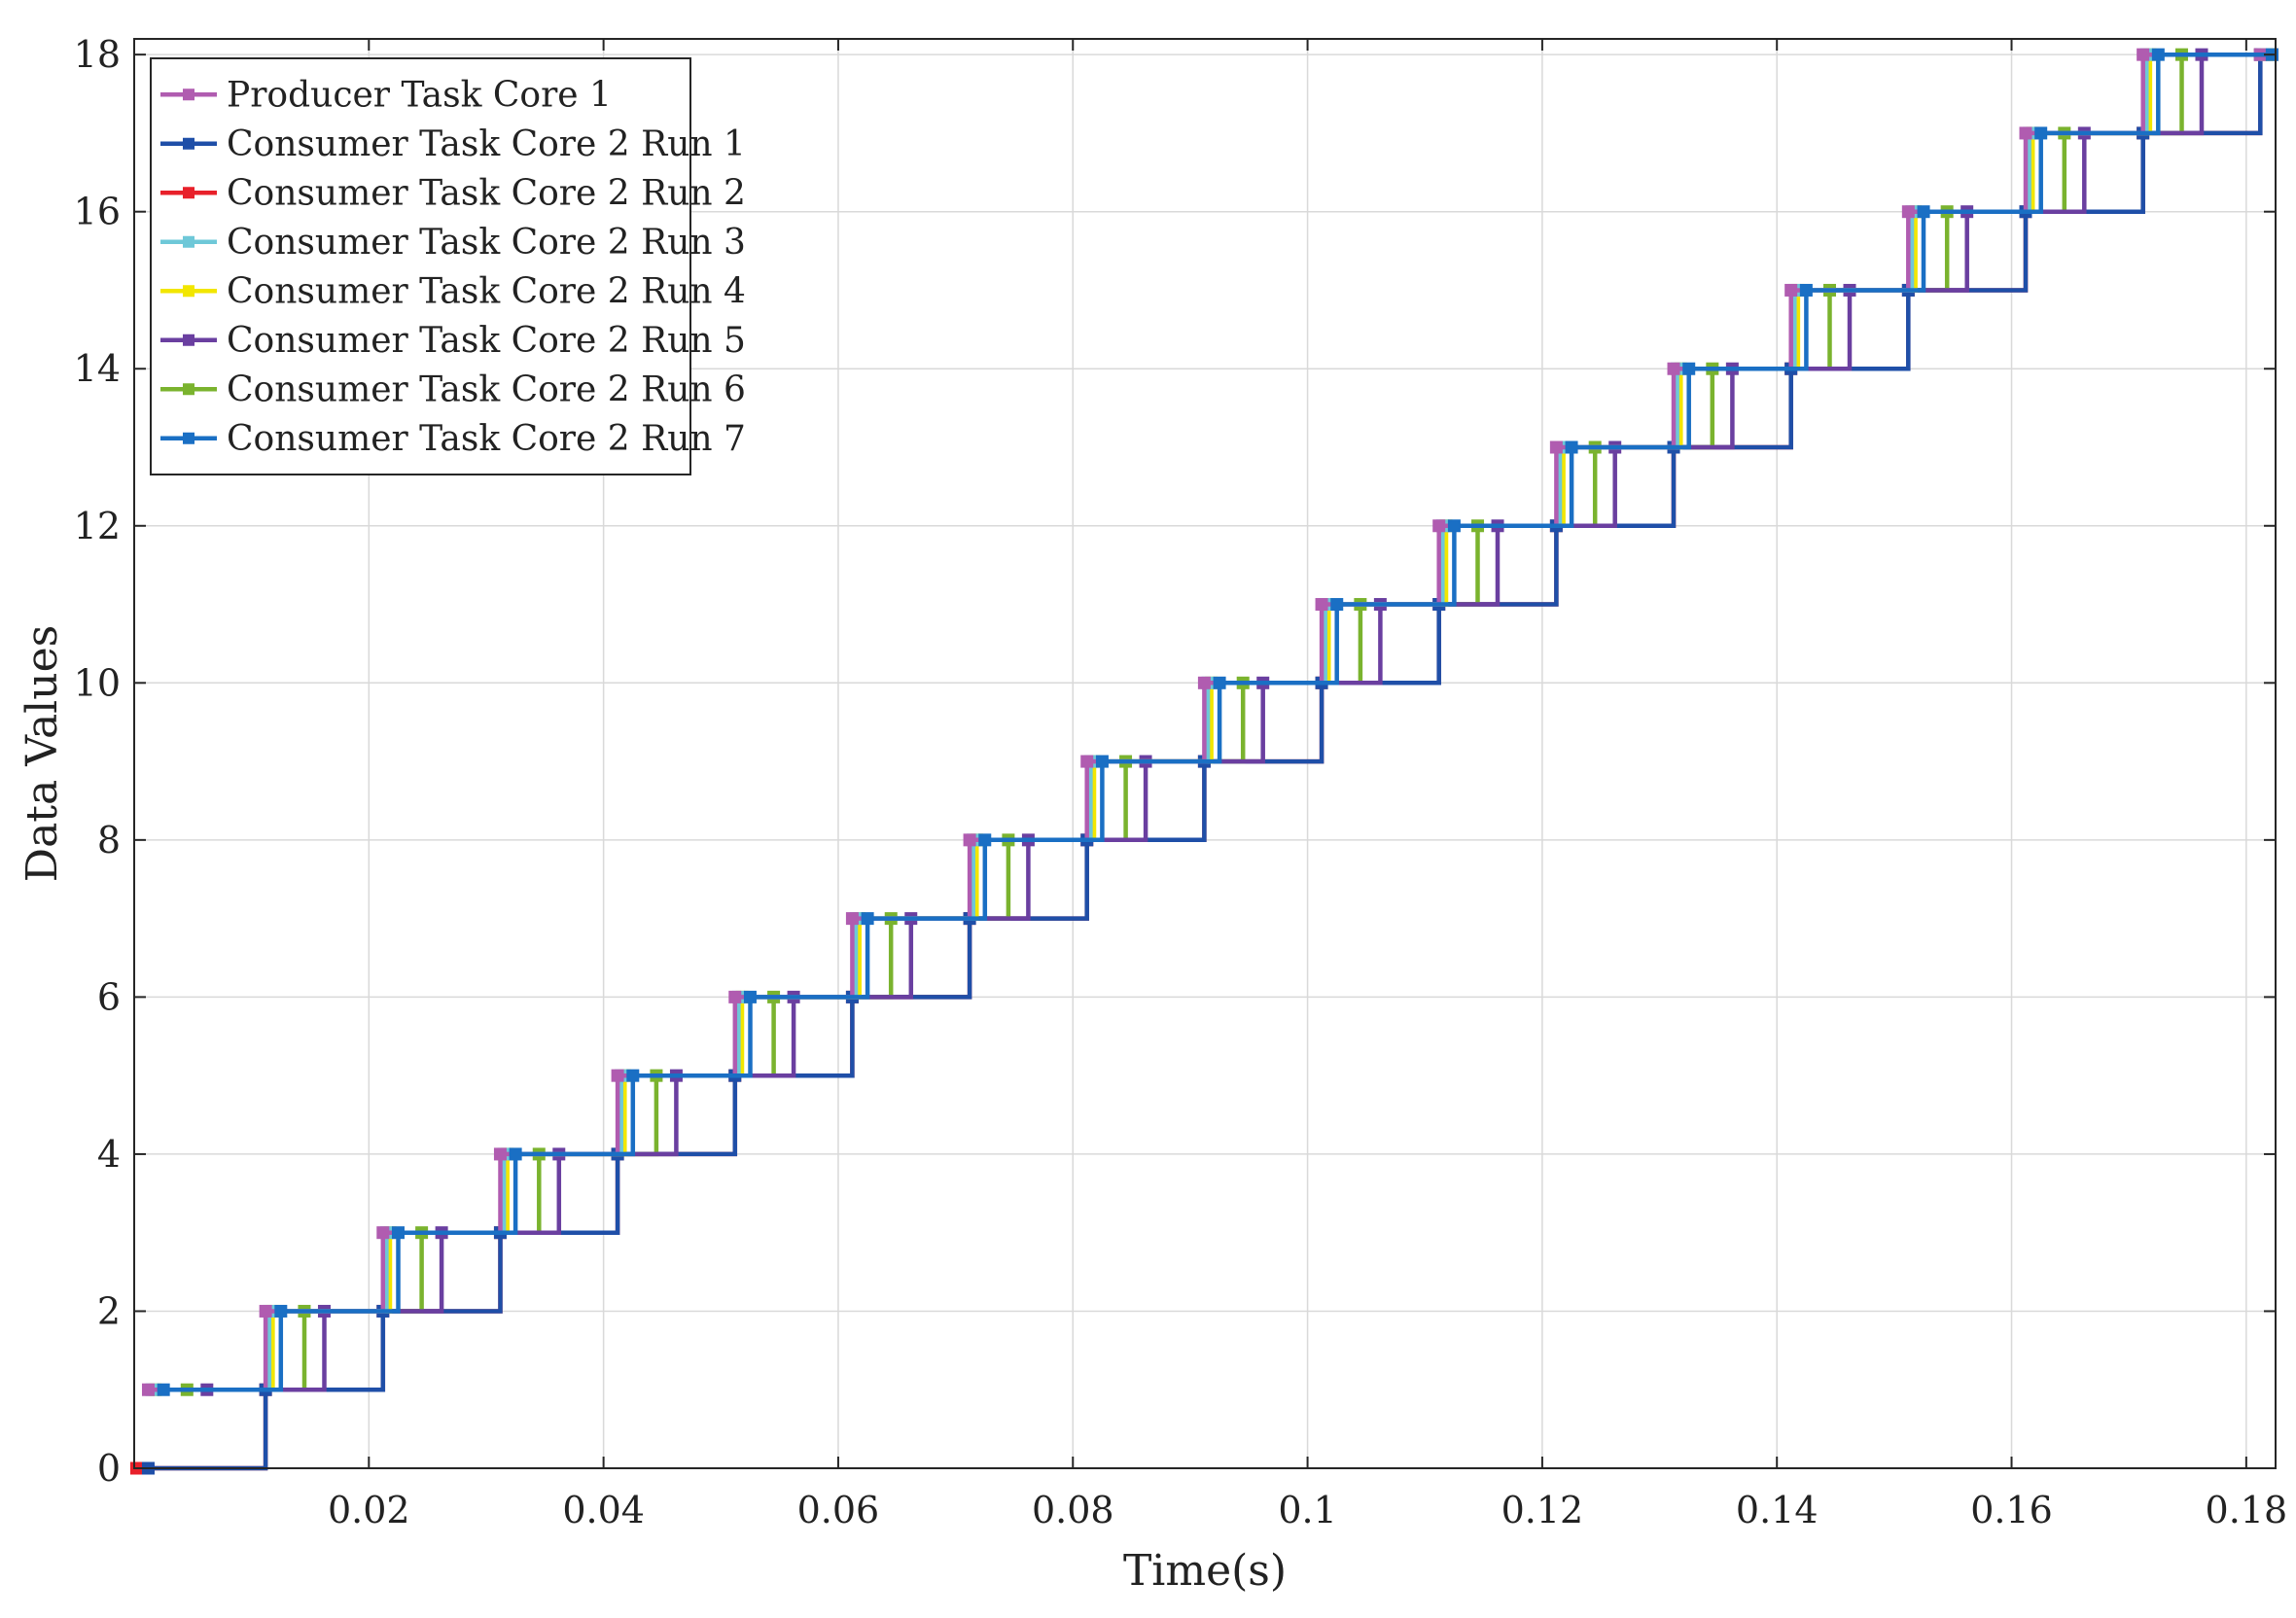 This screenshot has height=1618, width=2296. I want to click on y-tick-label: 10, so click(98, 682).